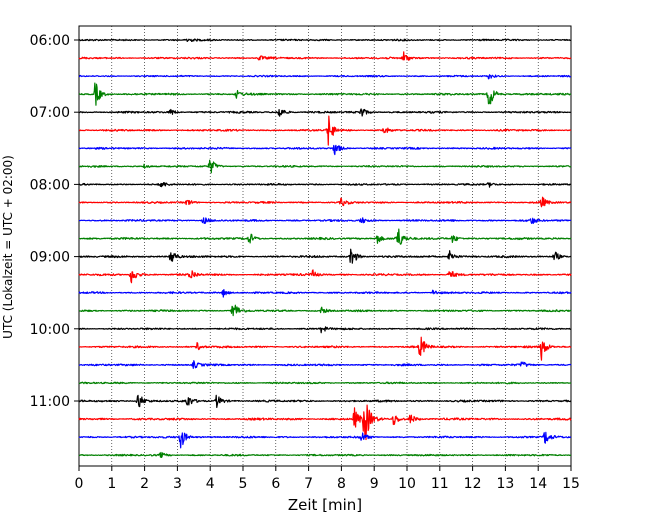 The width and height of the screenshot is (650, 520). I want to click on y-axis-ticks: 06:00 07:00 08:00 09:00 10:00 11:00, so click(54, 221).